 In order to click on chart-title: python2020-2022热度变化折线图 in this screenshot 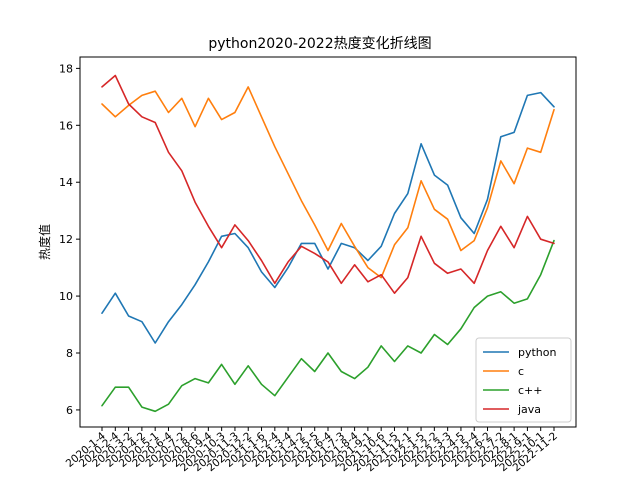, I will do `click(319, 44)`.